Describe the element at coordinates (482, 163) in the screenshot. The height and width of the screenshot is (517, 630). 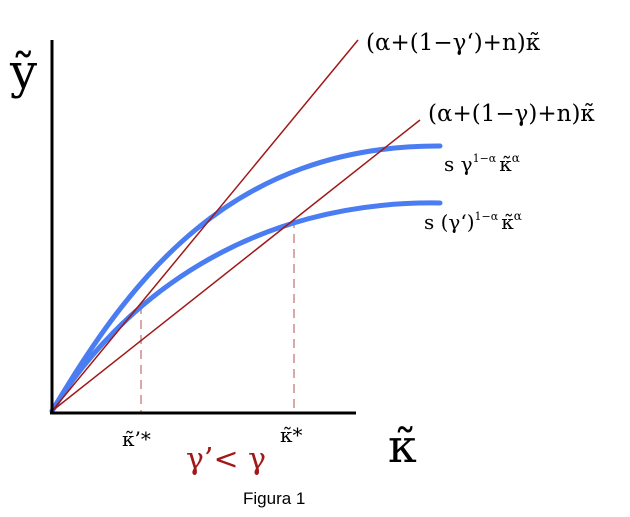
I see `upper-curve-label: s γ1−α κ̃α` at that location.